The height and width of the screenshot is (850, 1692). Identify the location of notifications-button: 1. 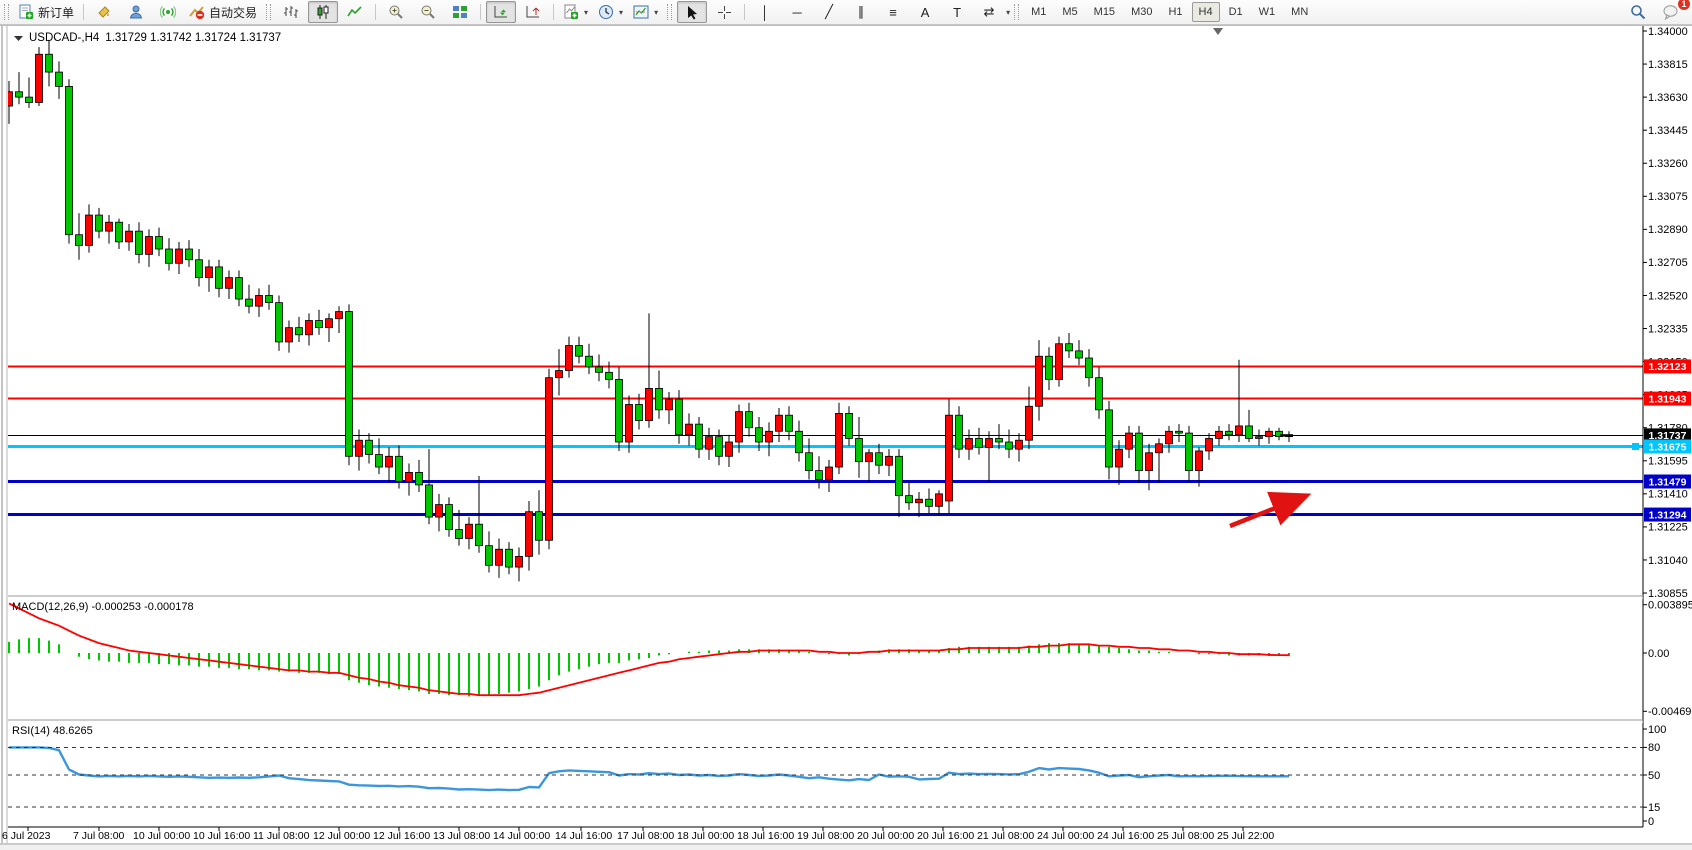
(1672, 11).